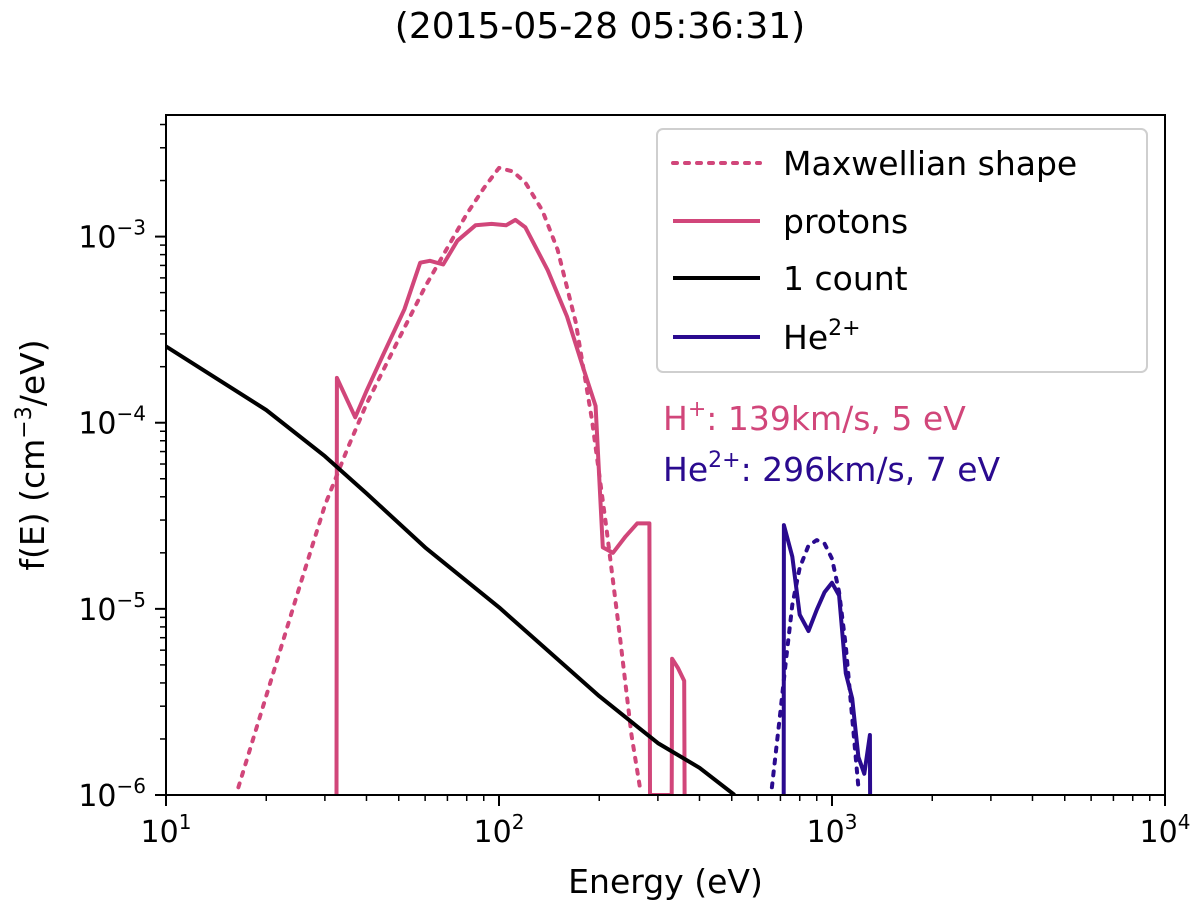  What do you see at coordinates (1165, 830) in the screenshot?
I see `x-tick-label: 10⁴` at bounding box center [1165, 830].